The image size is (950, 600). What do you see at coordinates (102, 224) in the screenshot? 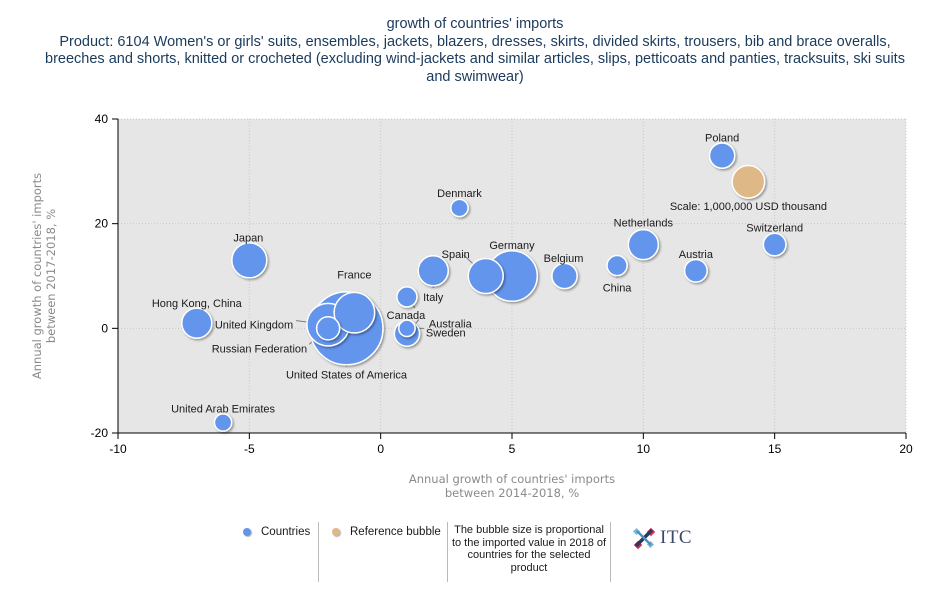
I see `y-tick-label: 20` at bounding box center [102, 224].